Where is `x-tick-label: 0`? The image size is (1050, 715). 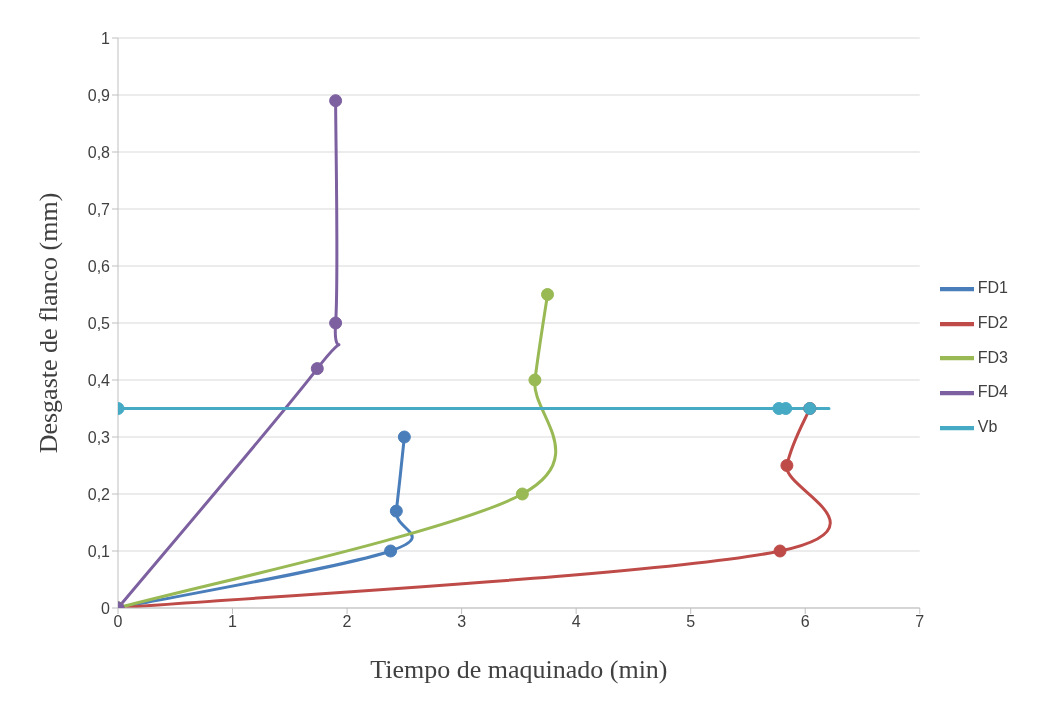
x-tick-label: 0 is located at coordinates (118, 622).